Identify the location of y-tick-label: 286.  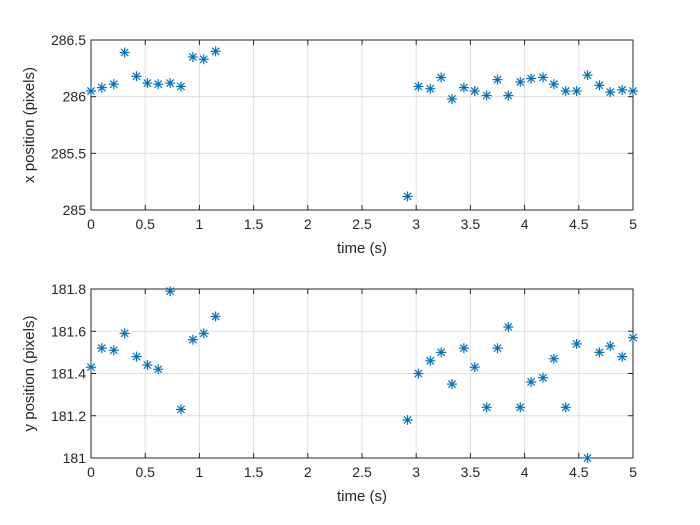
(75, 97).